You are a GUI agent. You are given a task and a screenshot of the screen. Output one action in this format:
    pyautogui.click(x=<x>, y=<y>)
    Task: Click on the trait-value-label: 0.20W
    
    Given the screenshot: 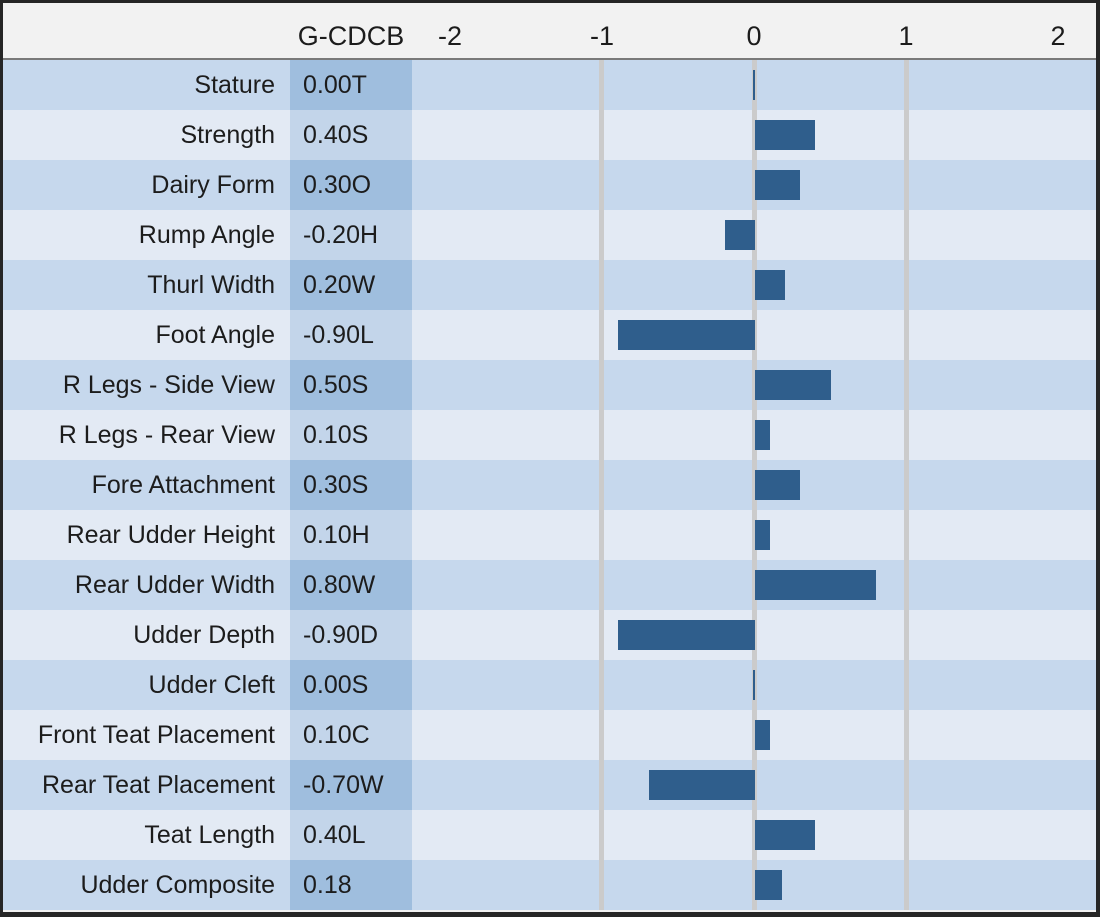 What is the action you would take?
    pyautogui.click(x=351, y=285)
    